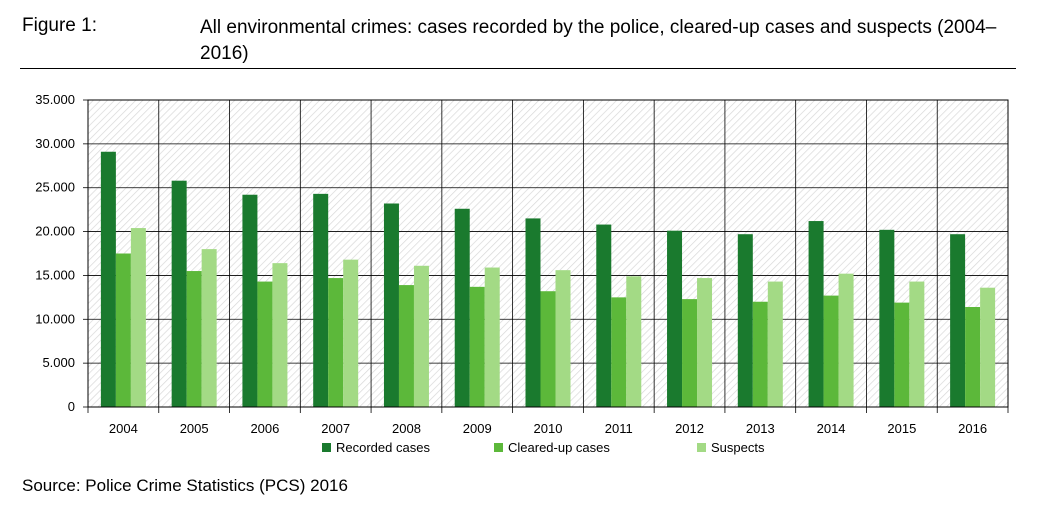 This screenshot has width=1038, height=513. Describe the element at coordinates (265, 344) in the screenshot. I see `bar-cleared-up-cases-2006` at that location.